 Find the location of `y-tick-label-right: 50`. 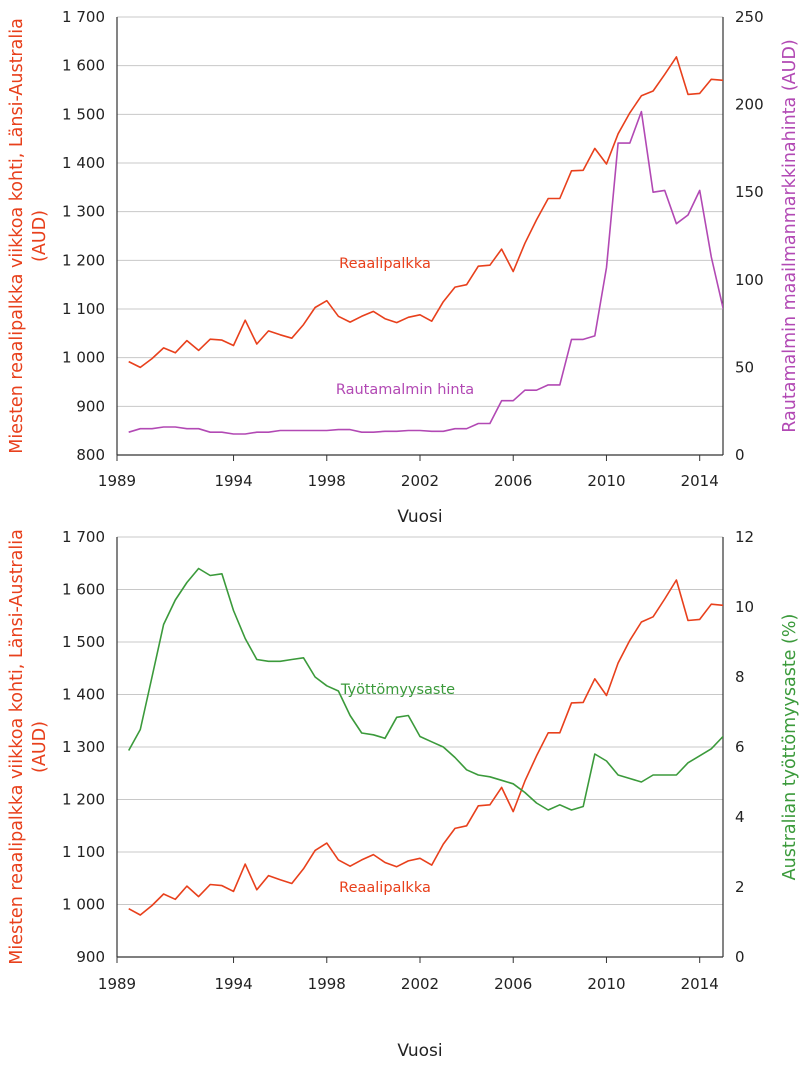

y-tick-label-right: 50 is located at coordinates (744, 367).